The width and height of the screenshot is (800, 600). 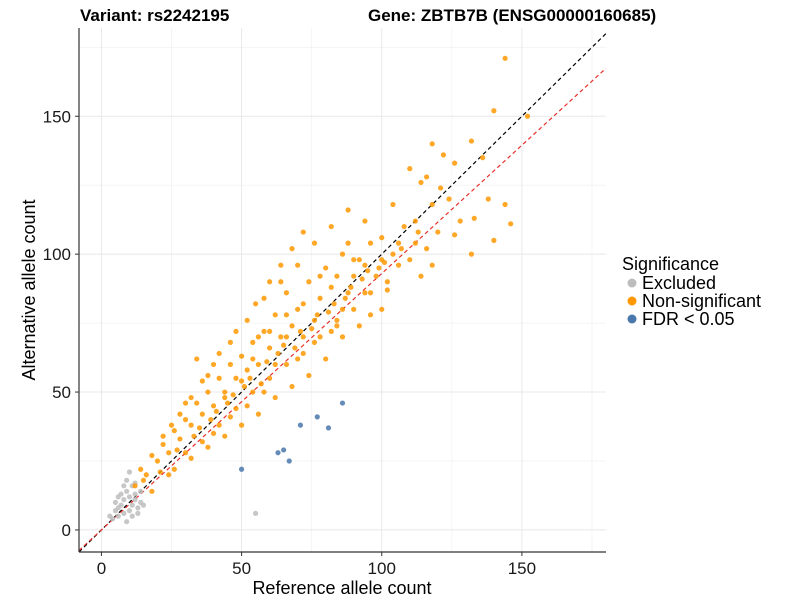 What do you see at coordinates (688, 319) in the screenshot?
I see `legend-label-fdr: FDR < 0.05` at bounding box center [688, 319].